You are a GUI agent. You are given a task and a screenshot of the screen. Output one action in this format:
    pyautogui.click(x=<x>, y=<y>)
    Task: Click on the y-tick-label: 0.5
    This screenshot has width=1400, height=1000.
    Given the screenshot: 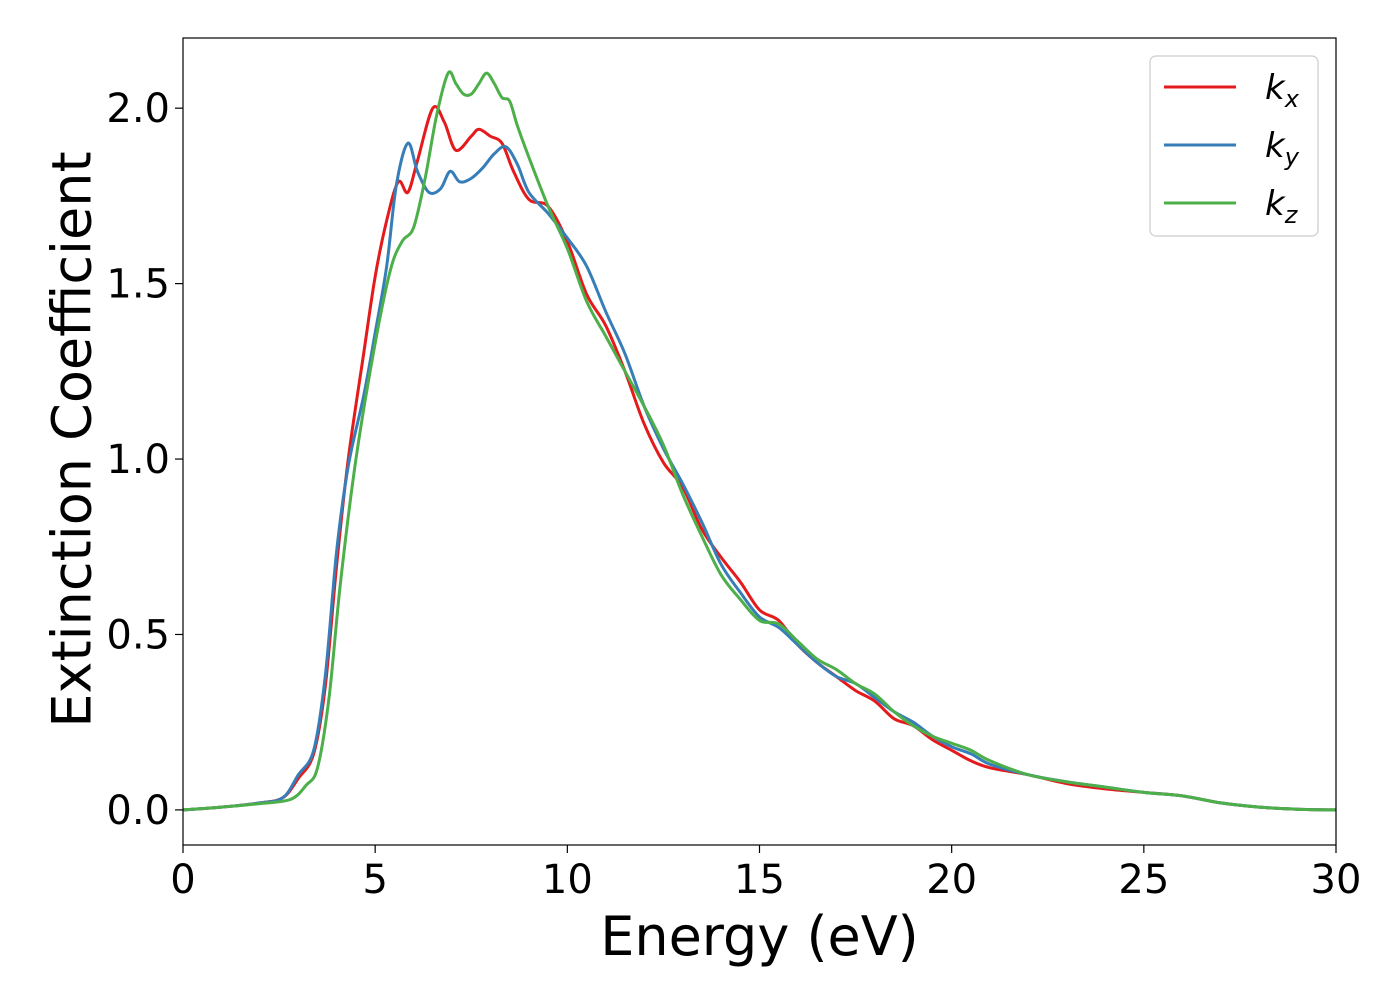 What is the action you would take?
    pyautogui.click(x=138, y=635)
    